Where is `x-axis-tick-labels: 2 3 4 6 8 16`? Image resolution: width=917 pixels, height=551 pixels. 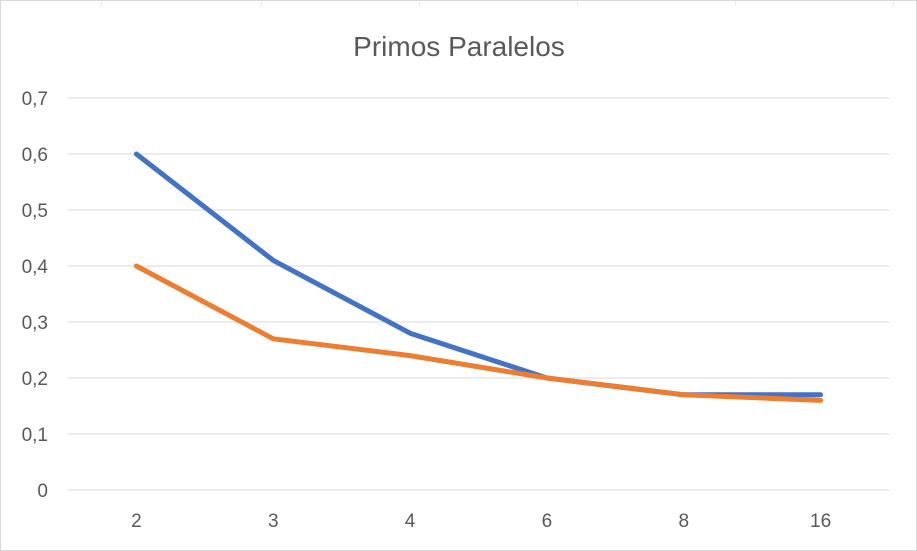 x-axis-tick-labels: 2 3 4 6 8 16 is located at coordinates (481, 521).